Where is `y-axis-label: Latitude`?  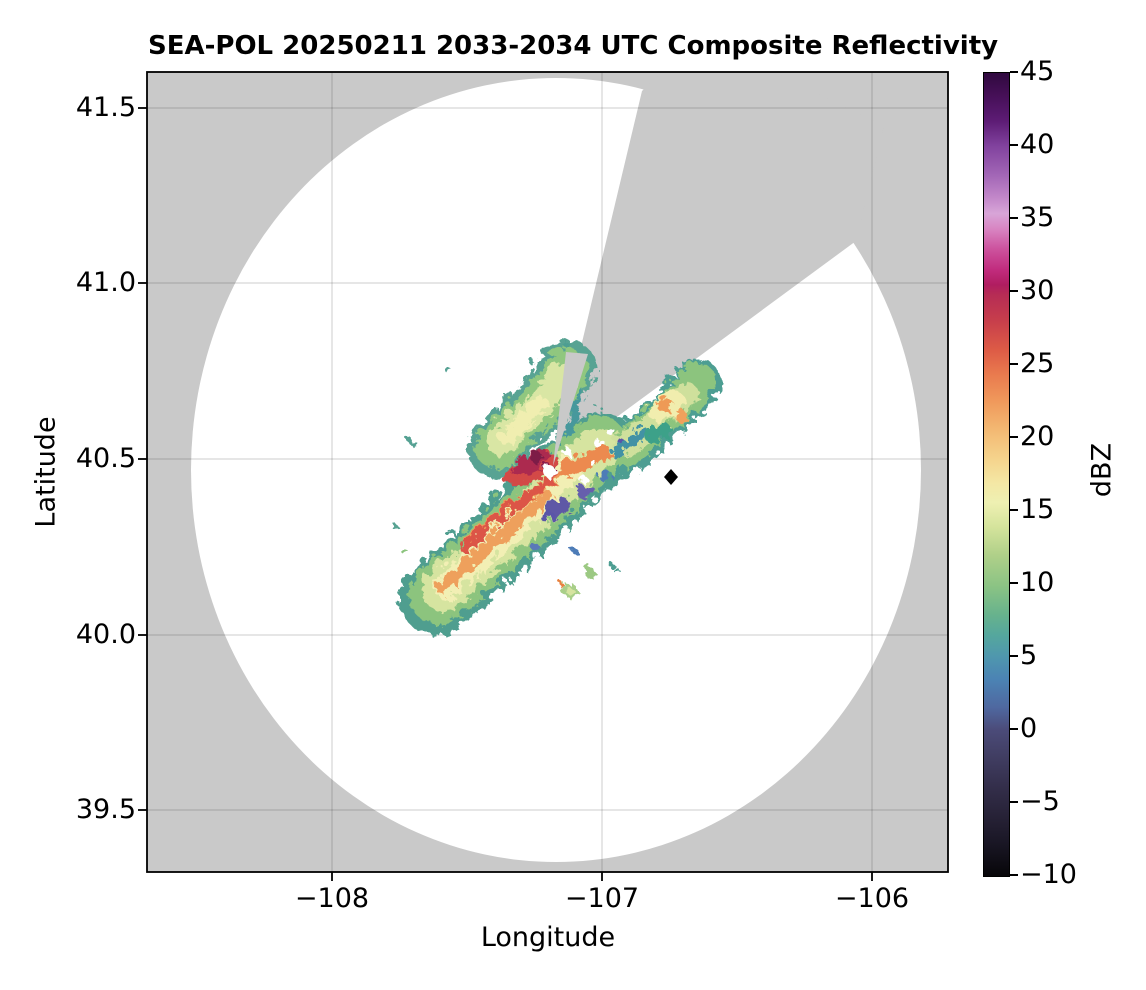
y-axis-label: Latitude is located at coordinates (46, 472).